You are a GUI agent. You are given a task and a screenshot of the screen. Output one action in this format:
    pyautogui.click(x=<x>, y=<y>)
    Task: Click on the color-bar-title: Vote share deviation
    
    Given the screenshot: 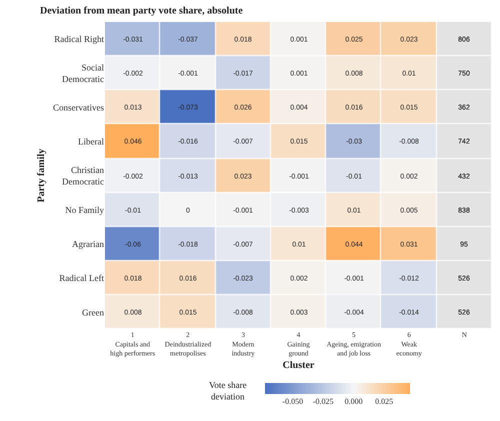 What is the action you would take?
    pyautogui.click(x=228, y=391)
    